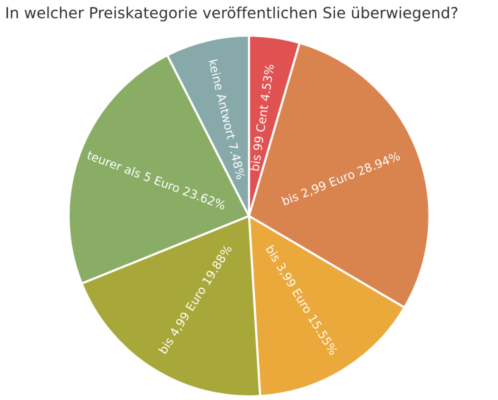 This screenshot has height=400, width=498. What do you see at coordinates (262, 117) in the screenshot?
I see `slice-label: bis 99 Cent 4.53%` at bounding box center [262, 117].